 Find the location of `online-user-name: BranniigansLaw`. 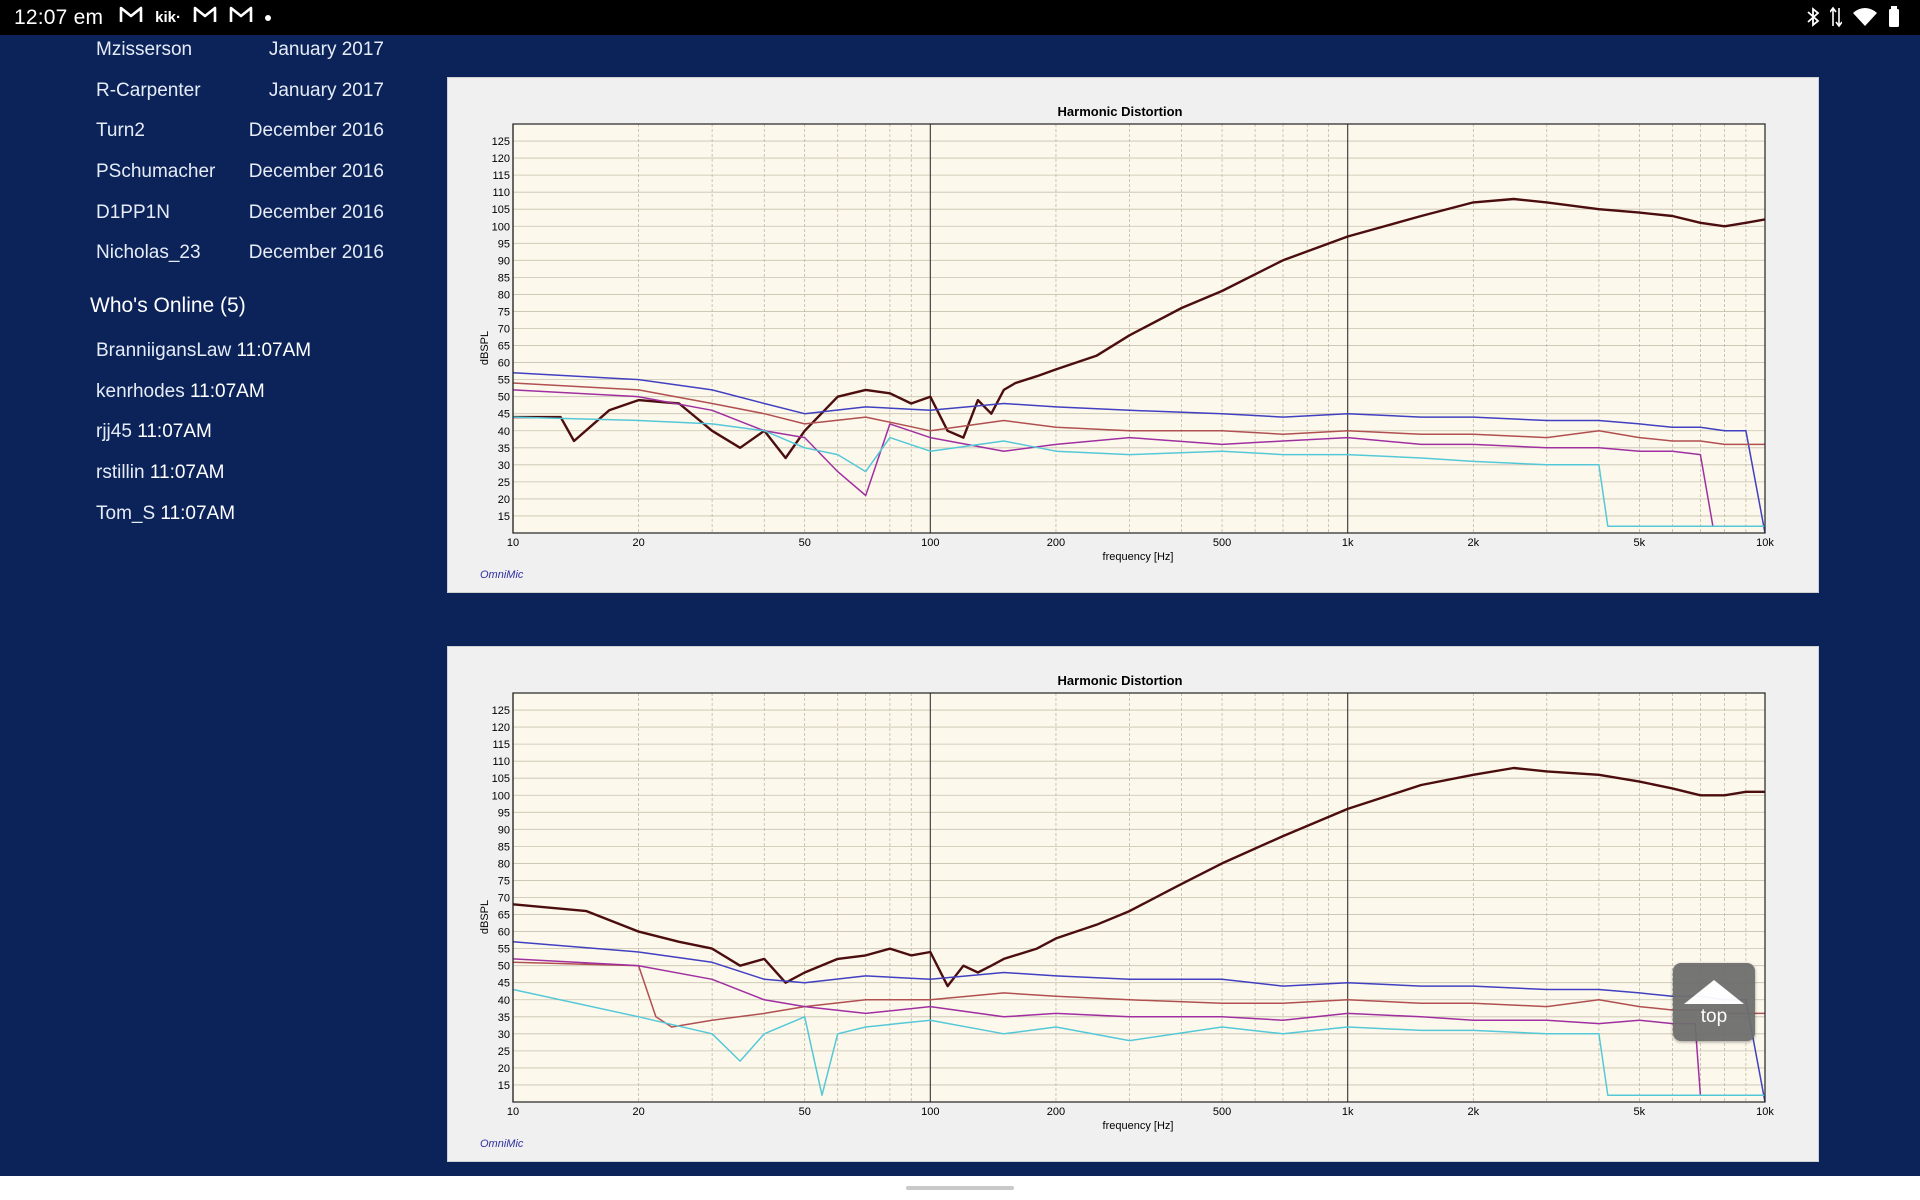

online-user-name: BranniigansLaw is located at coordinates (164, 350).